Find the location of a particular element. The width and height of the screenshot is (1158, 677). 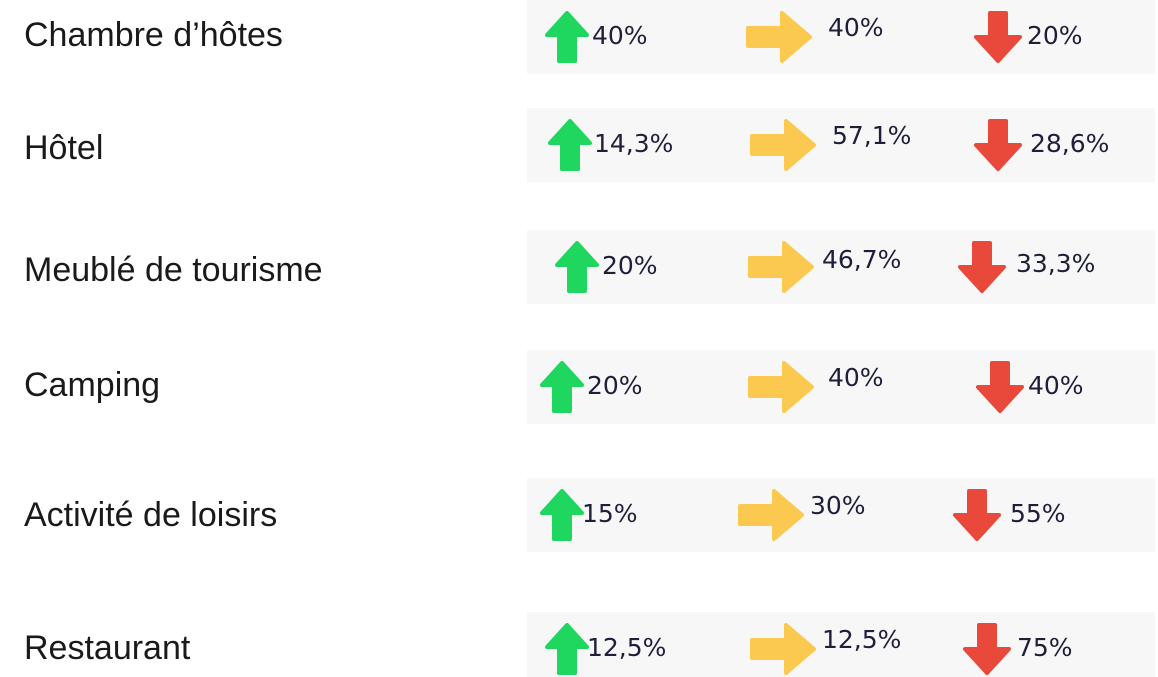

row-label: Activité de loisirs is located at coordinates (150, 515).